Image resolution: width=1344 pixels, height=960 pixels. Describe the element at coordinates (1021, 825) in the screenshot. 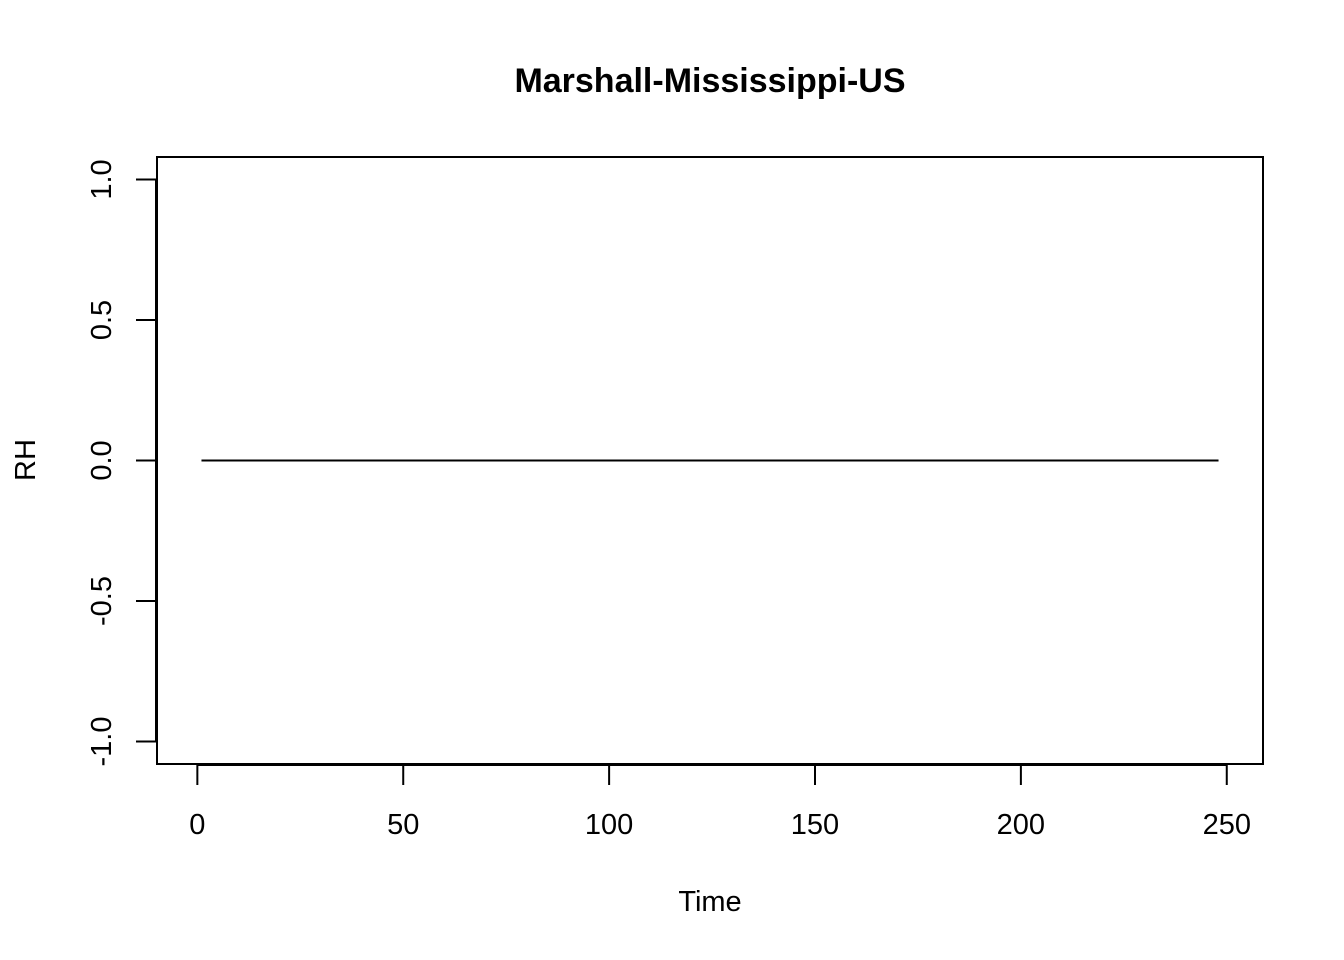

I see `x-tick-label-4: 200` at that location.